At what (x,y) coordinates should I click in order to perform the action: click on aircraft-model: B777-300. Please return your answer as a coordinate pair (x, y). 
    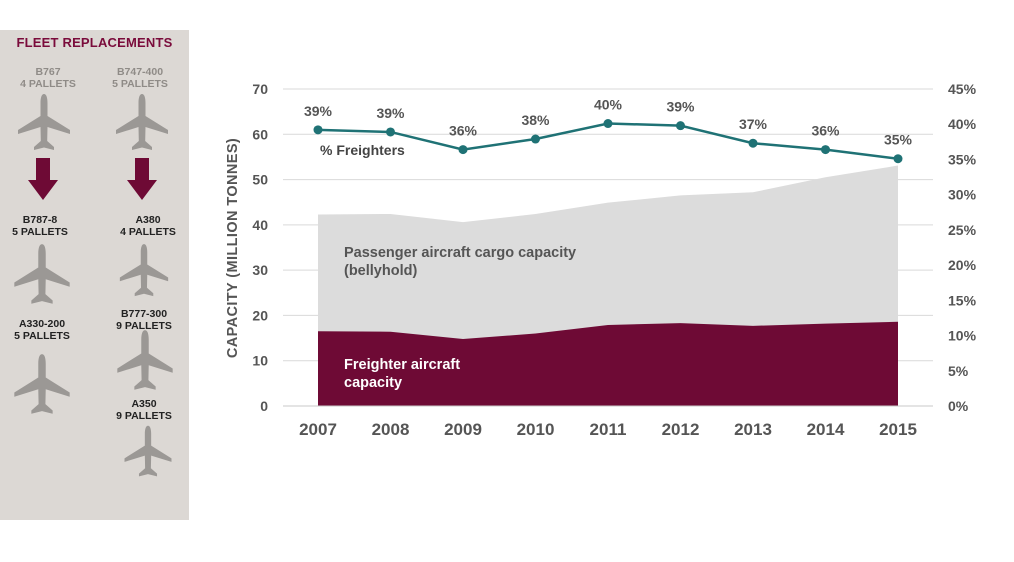
    Looking at the image, I should click on (144, 314).